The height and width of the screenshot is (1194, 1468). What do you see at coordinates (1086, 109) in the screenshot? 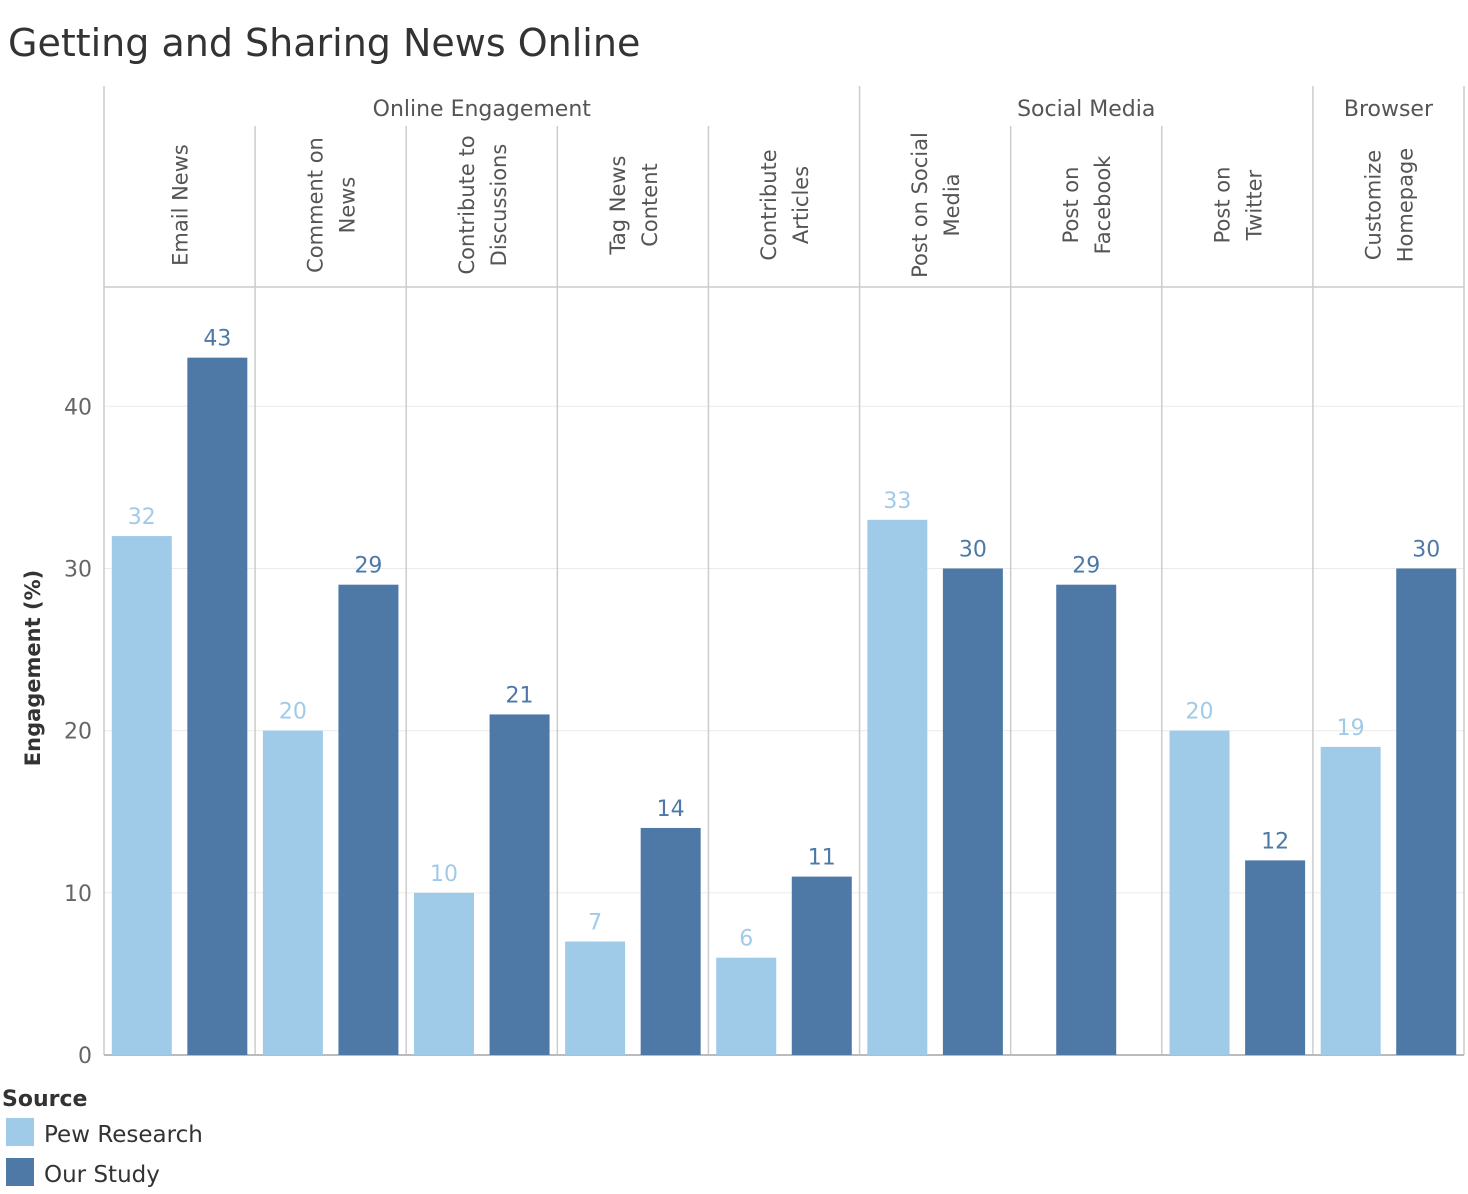
I see `group-header-label: Social Media` at bounding box center [1086, 109].